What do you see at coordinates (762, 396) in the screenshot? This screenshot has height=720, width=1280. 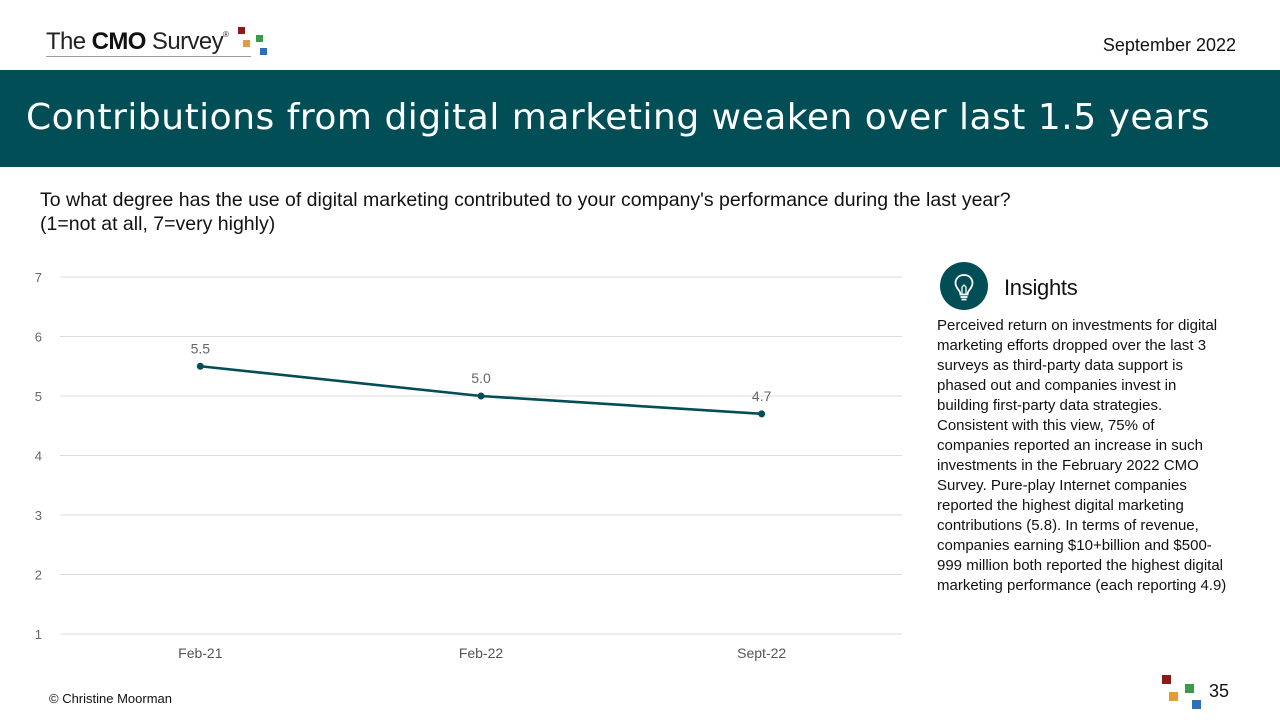 I see `data-label: 4.7` at bounding box center [762, 396].